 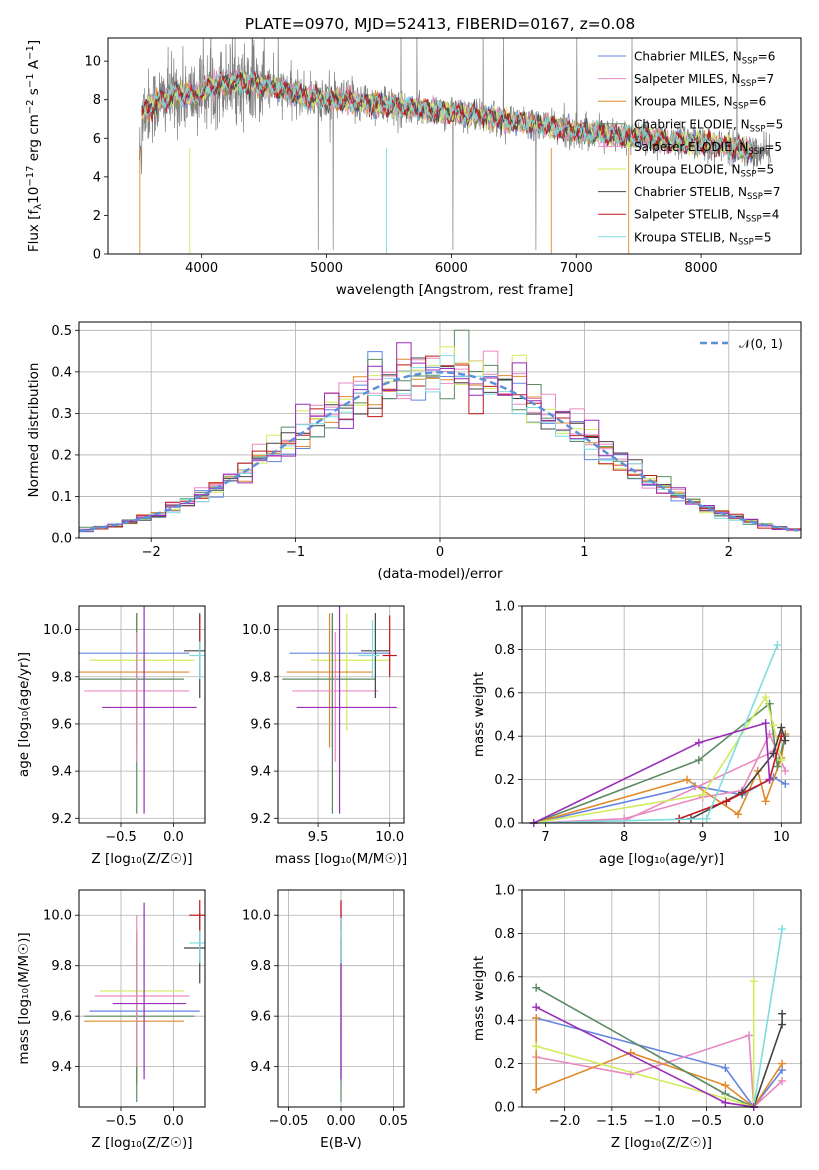 I want to click on x-axis-label: wavelength [Angstrom, rest frame], so click(x=455, y=290).